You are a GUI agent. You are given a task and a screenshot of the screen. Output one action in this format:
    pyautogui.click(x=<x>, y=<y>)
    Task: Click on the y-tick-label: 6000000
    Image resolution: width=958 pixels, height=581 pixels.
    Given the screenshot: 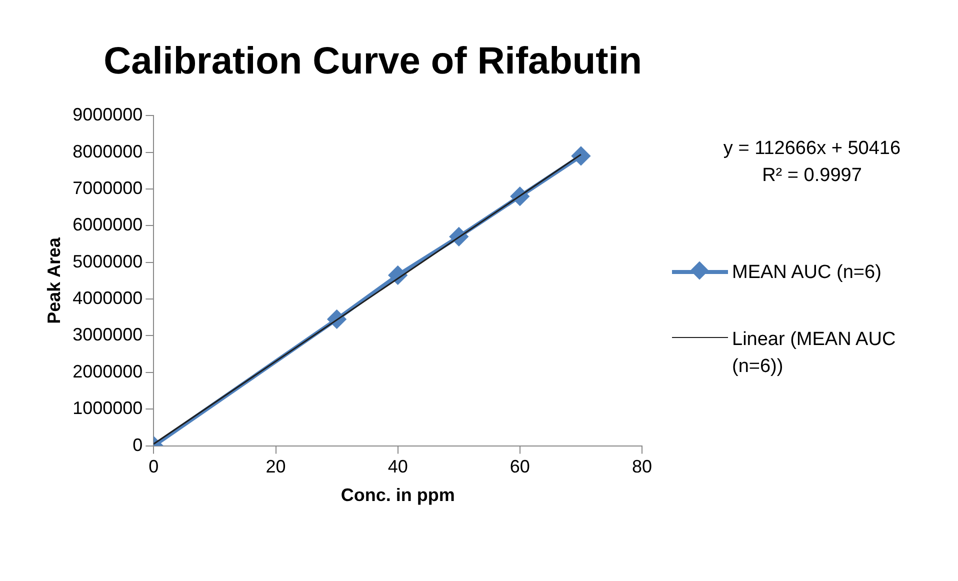 What is the action you would take?
    pyautogui.click(x=107, y=224)
    